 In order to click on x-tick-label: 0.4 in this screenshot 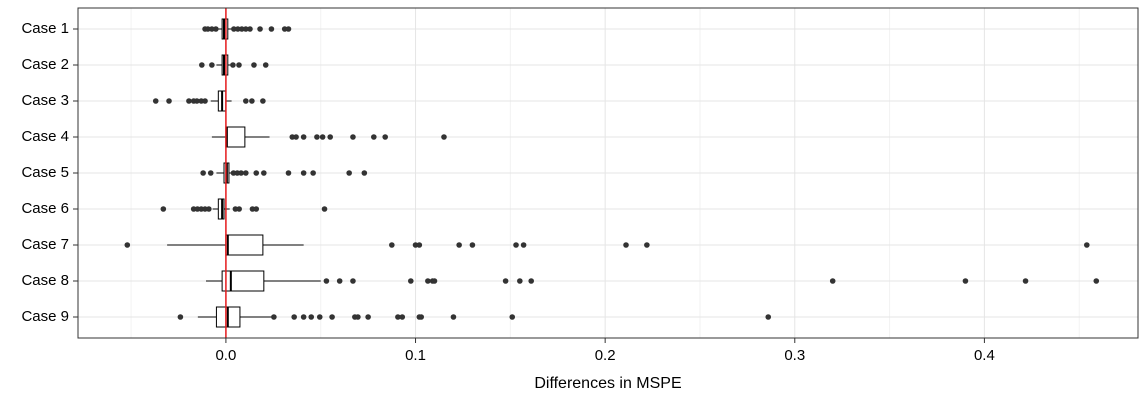, I will do `click(984, 355)`.